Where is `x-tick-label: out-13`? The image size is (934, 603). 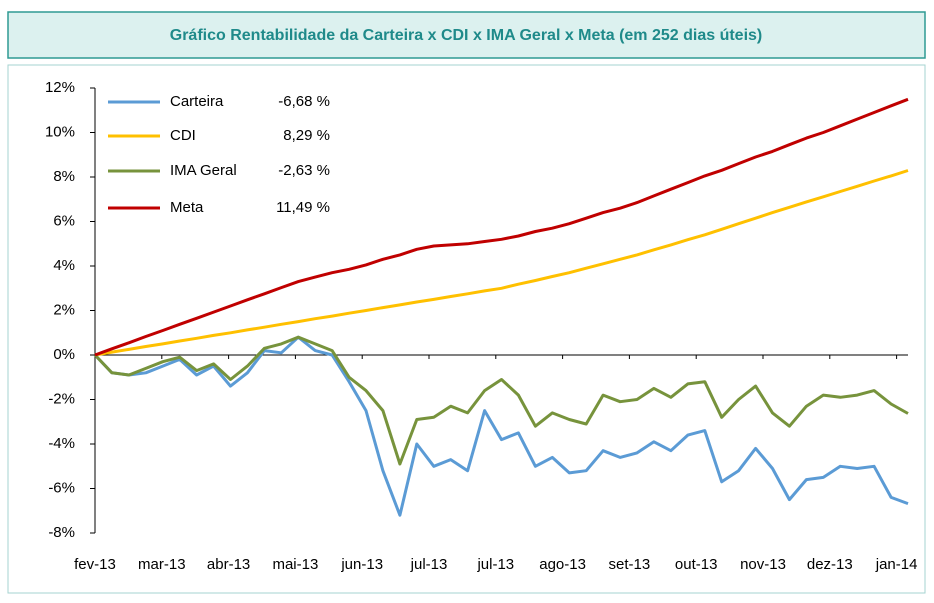
x-tick-label: out-13 is located at coordinates (696, 564).